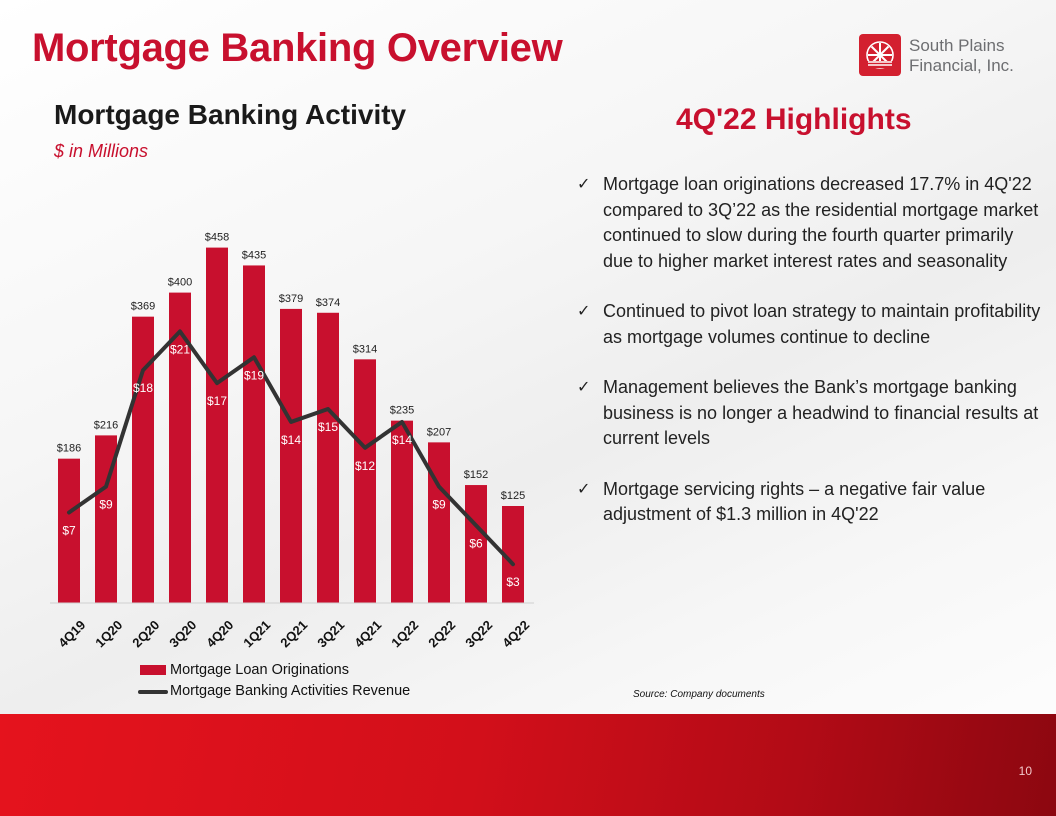  Describe the element at coordinates (328, 303) in the screenshot. I see `bar-value-label: $374` at that location.